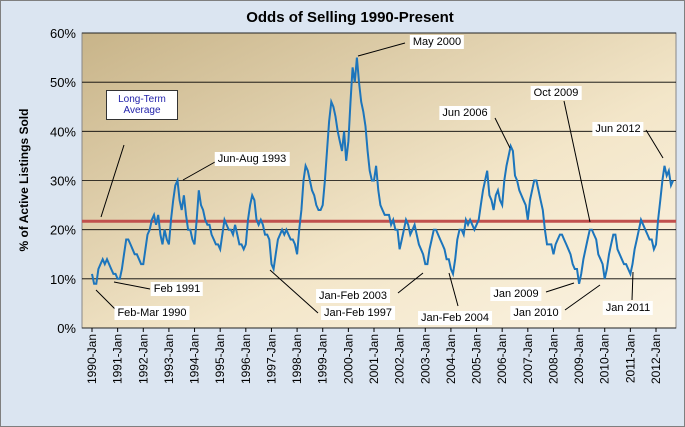  What do you see at coordinates (656, 359) in the screenshot?
I see `x-tick-label: 2012-Jan` at bounding box center [656, 359].